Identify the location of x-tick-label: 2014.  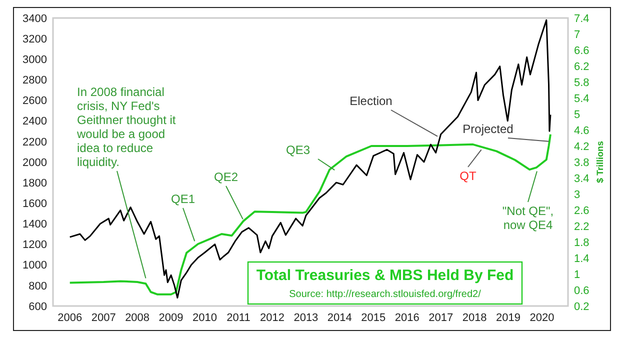
(339, 318).